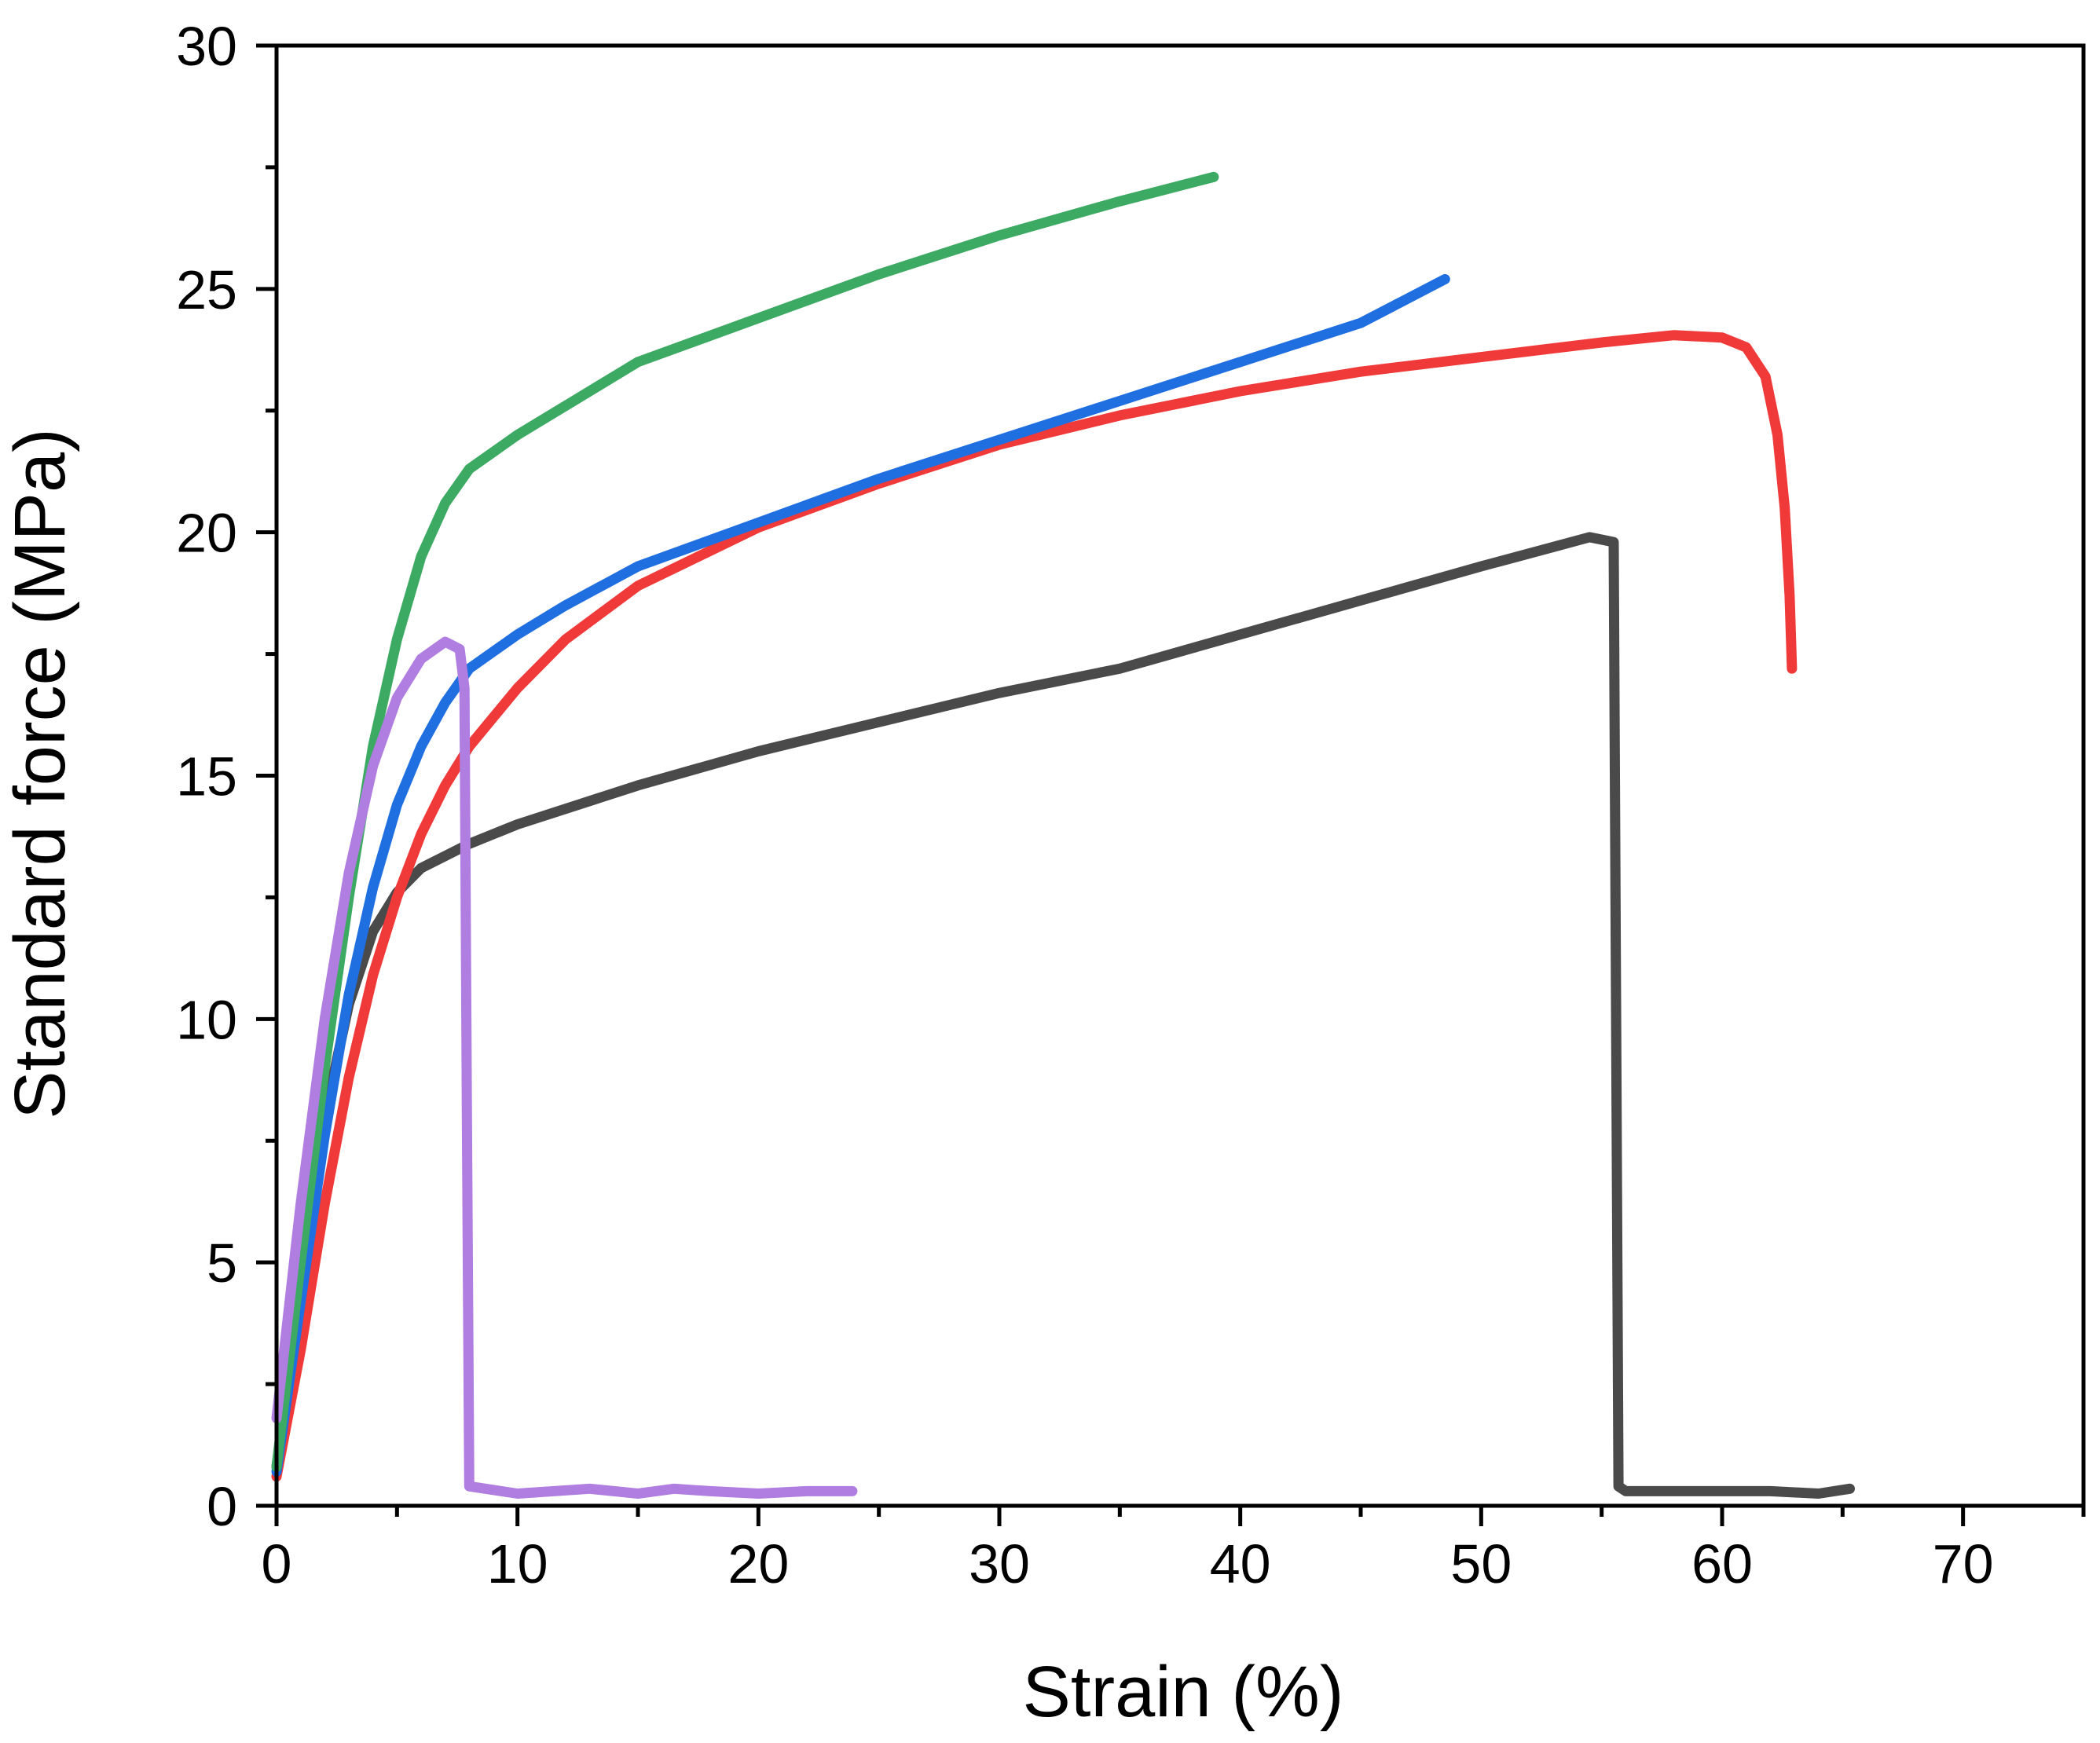 Image resolution: width=2100 pixels, height=1743 pixels. I want to click on x-axis-title: Strain (%), so click(1183, 1692).